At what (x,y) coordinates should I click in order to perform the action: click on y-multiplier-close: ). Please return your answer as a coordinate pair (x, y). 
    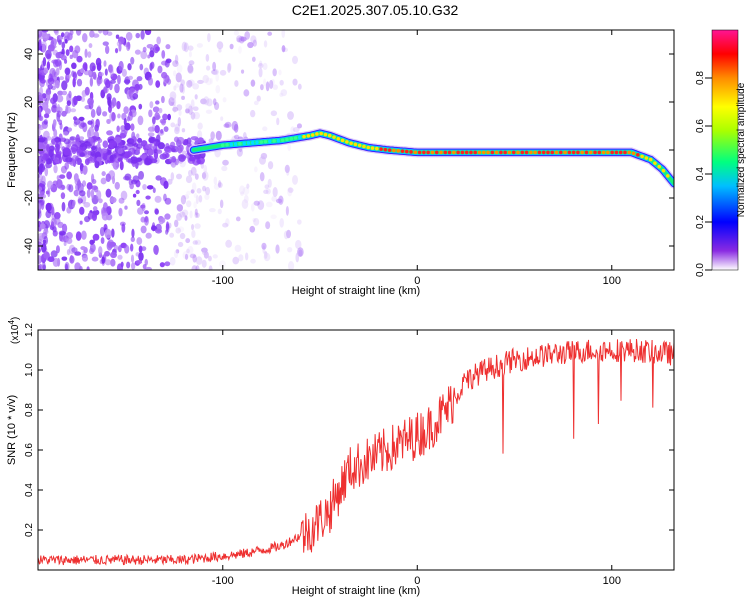
    Looking at the image, I should click on (15, 318).